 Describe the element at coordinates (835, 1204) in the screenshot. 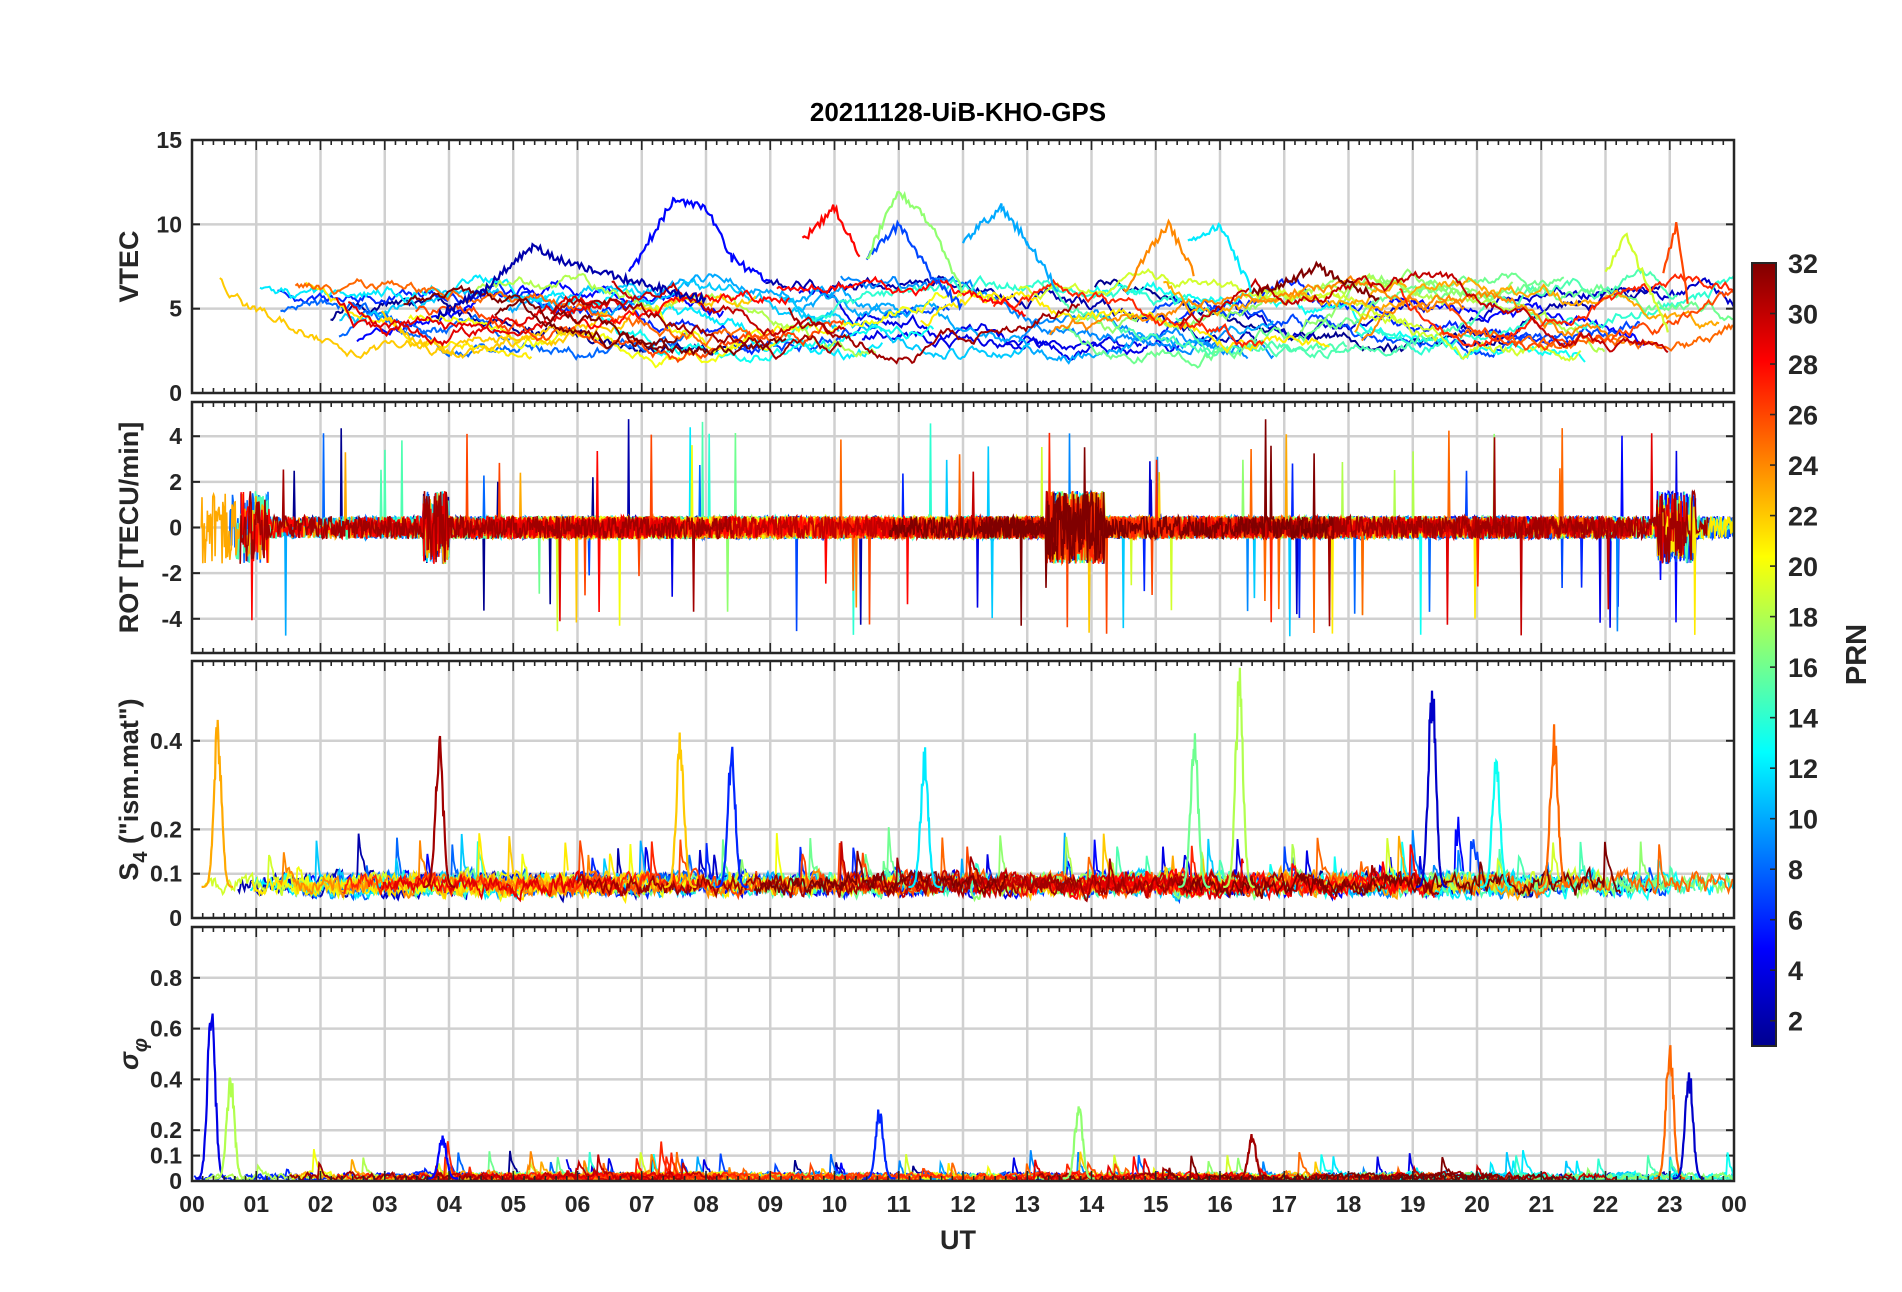

I see `x-tick-label: 10` at that location.